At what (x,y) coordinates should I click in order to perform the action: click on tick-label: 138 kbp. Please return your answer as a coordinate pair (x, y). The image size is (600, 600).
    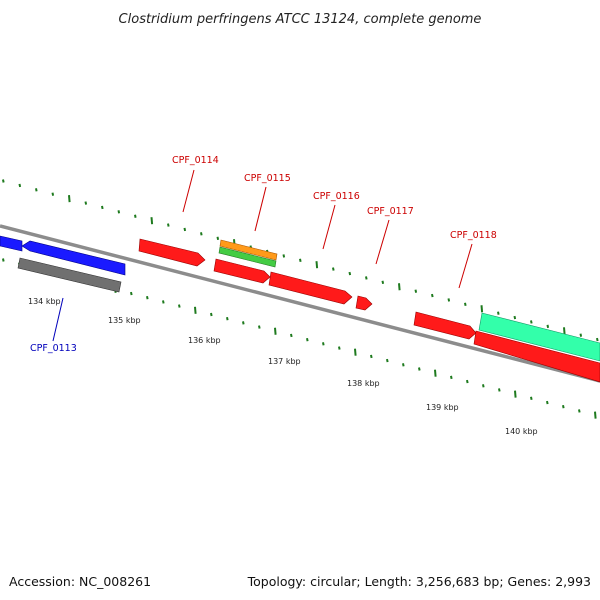
    Looking at the image, I should click on (363, 383).